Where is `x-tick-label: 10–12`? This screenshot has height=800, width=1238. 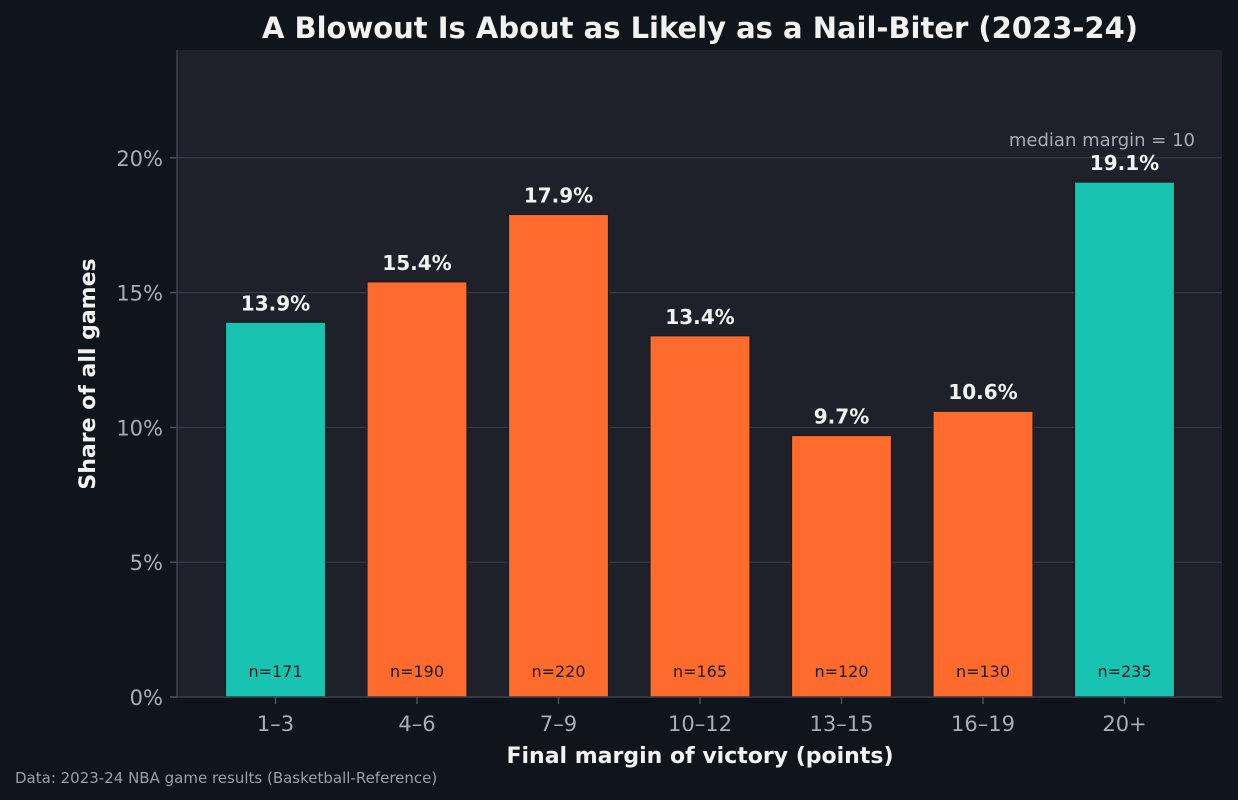
x-tick-label: 10–12 is located at coordinates (700, 724).